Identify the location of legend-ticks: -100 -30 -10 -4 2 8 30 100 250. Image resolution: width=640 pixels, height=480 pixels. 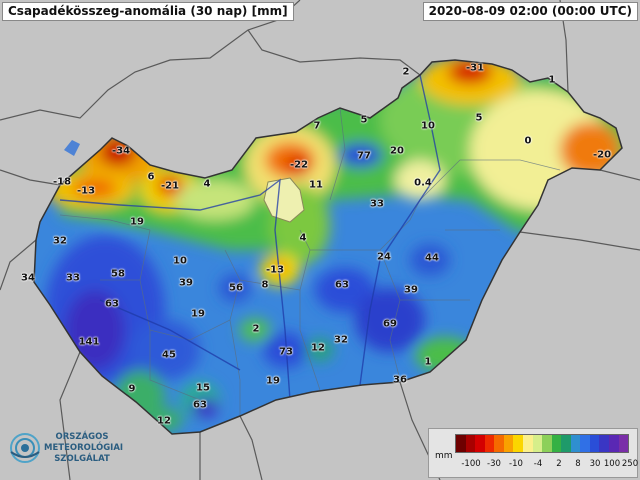
(543, 465).